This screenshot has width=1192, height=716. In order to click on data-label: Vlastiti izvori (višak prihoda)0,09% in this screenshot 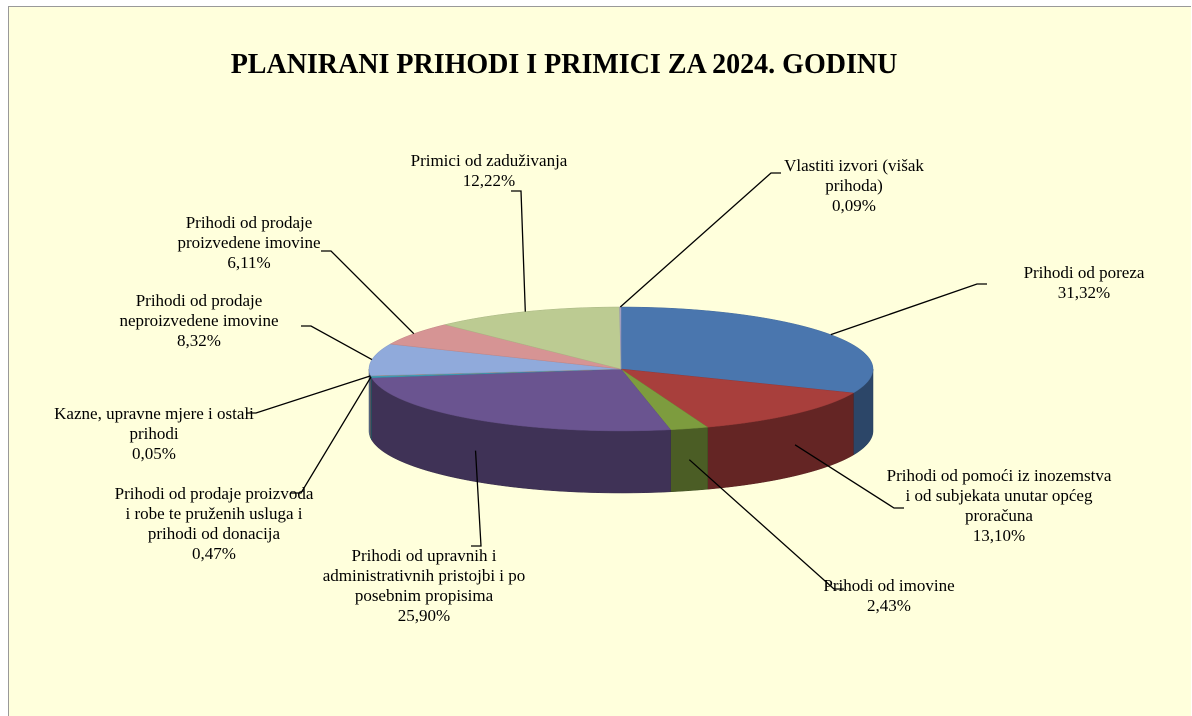, I will do `click(854, 186)`.